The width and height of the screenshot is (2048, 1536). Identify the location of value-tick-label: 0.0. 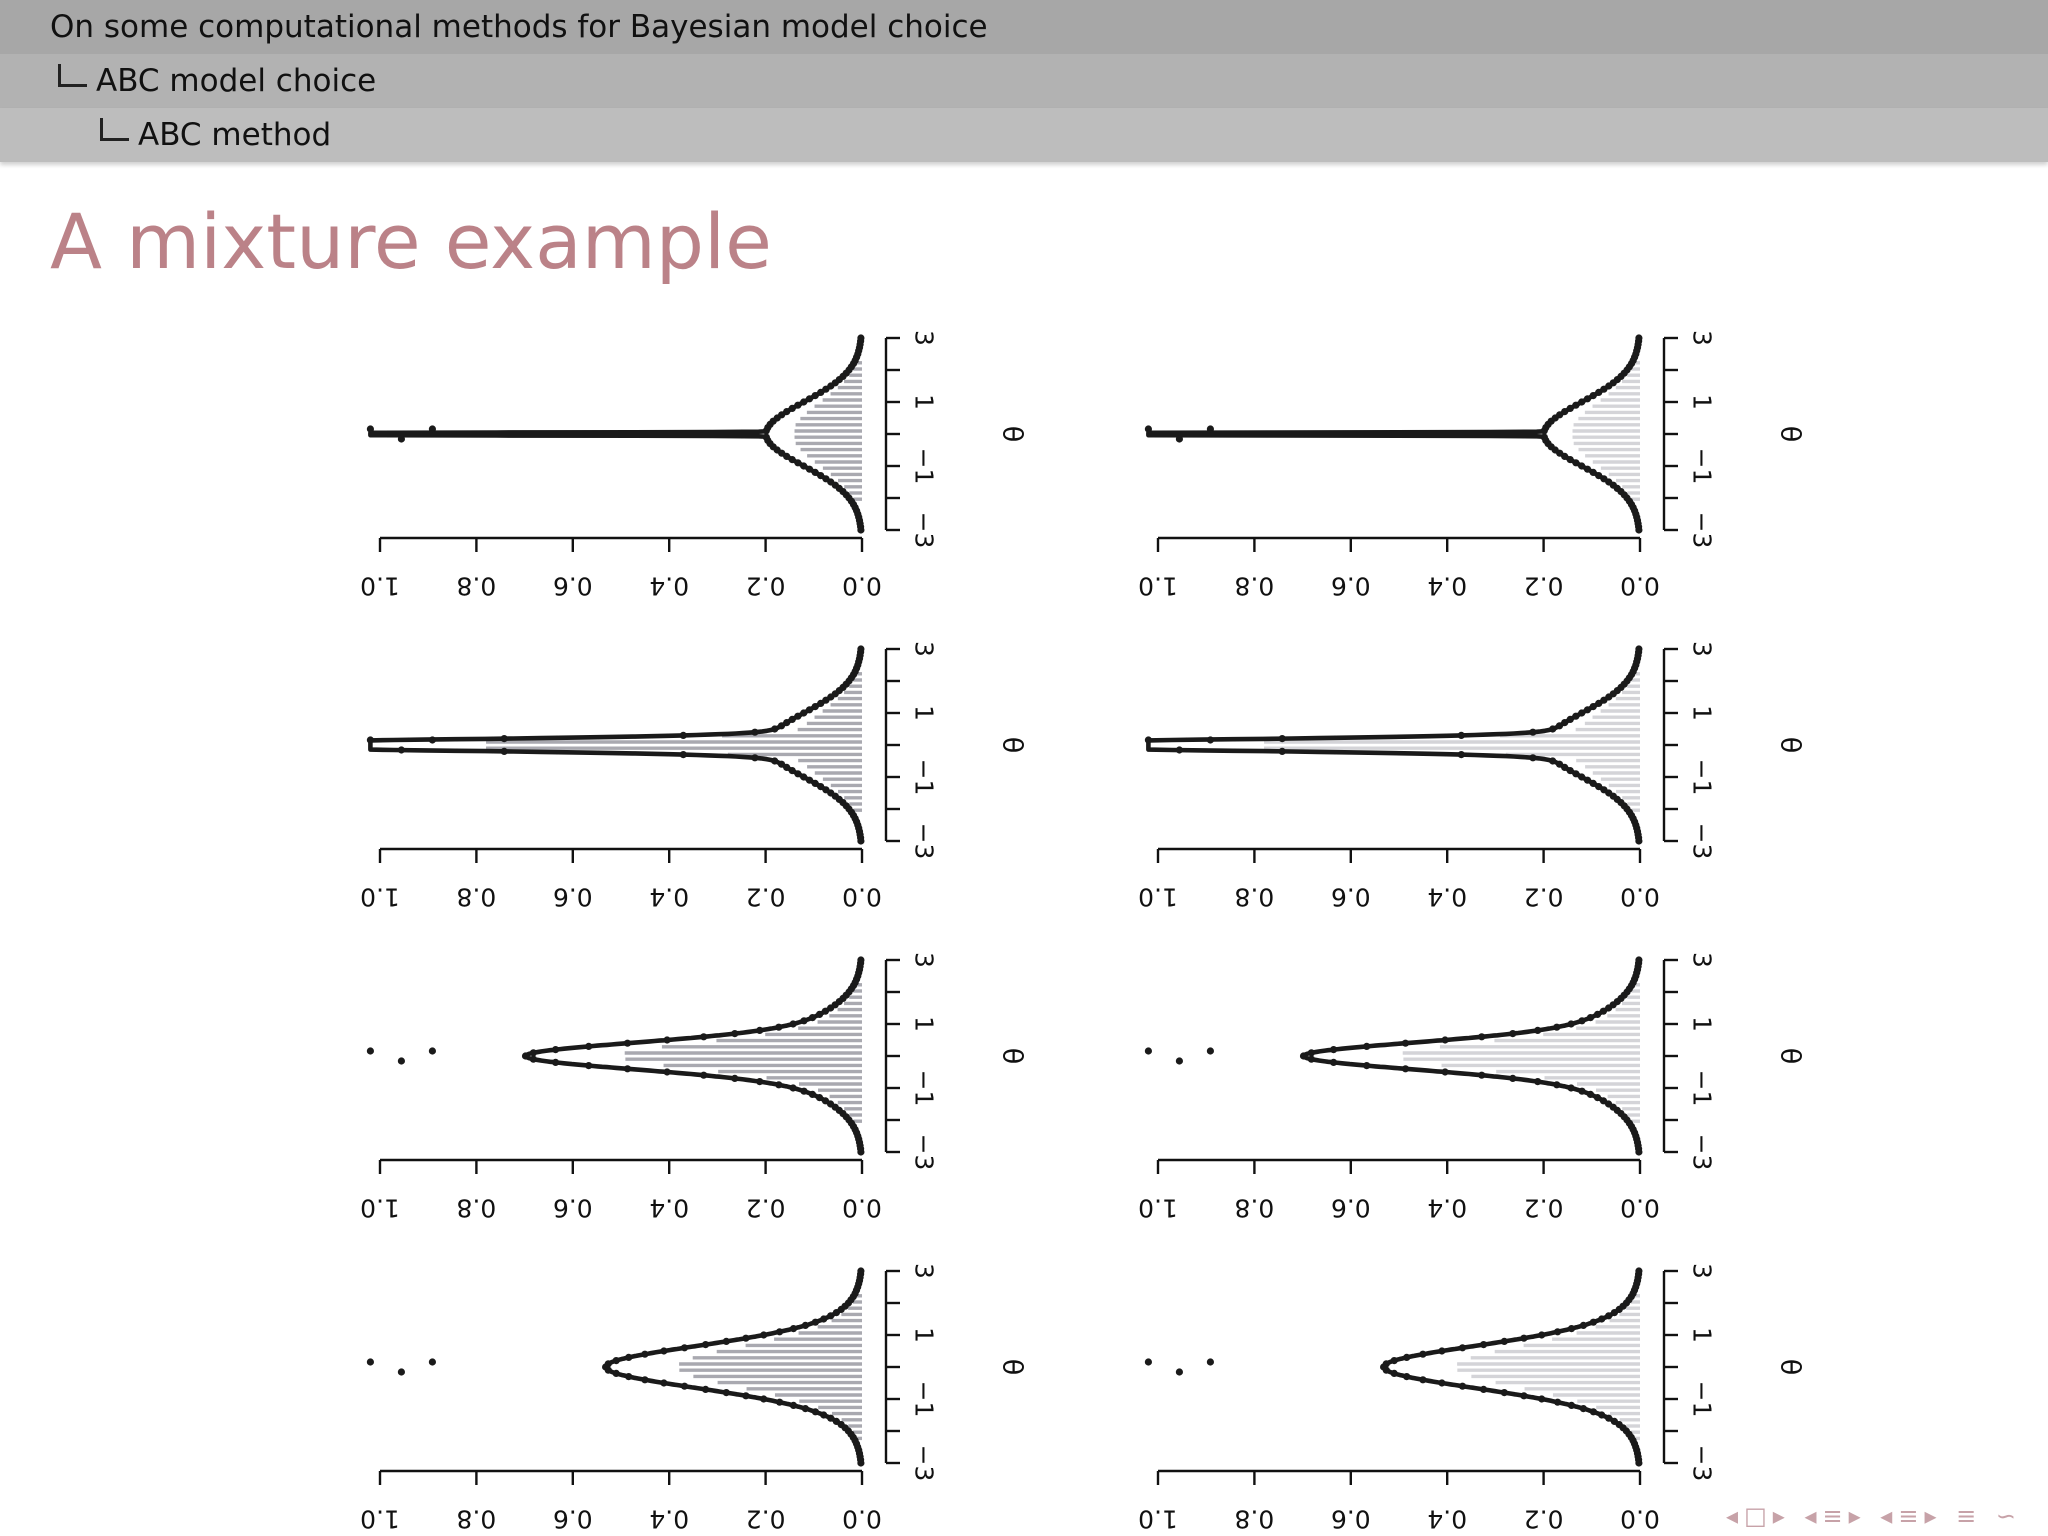
(862, 586).